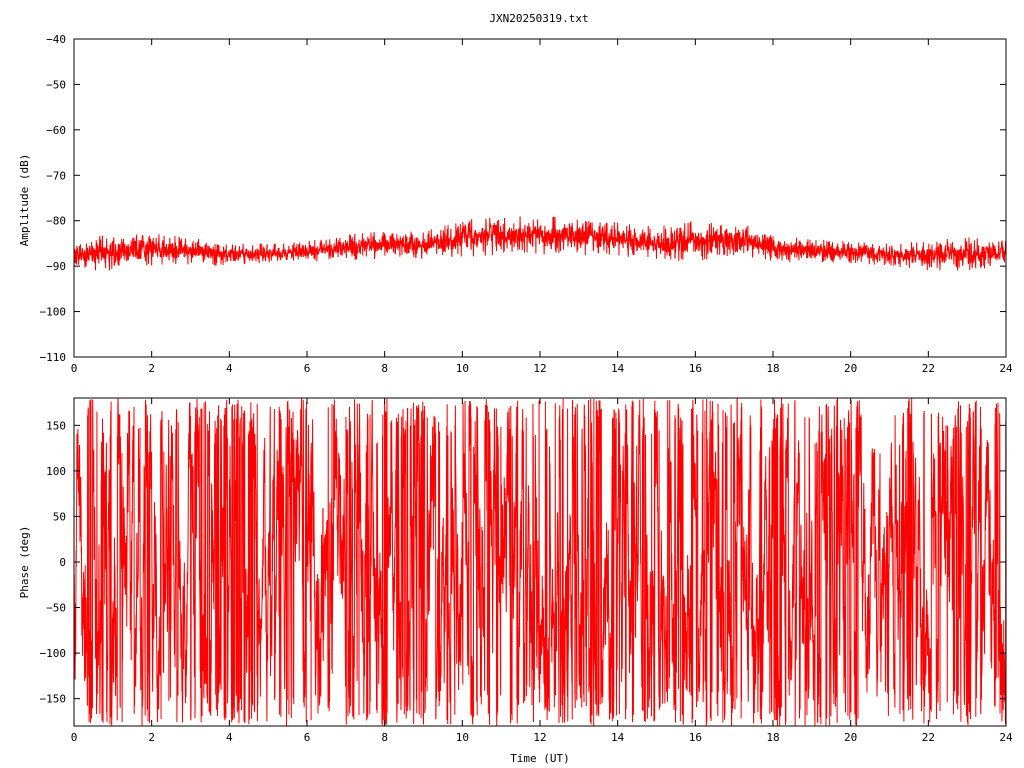  Describe the element at coordinates (59, 516) in the screenshot. I see `phase-y-tick-label: 50` at that location.